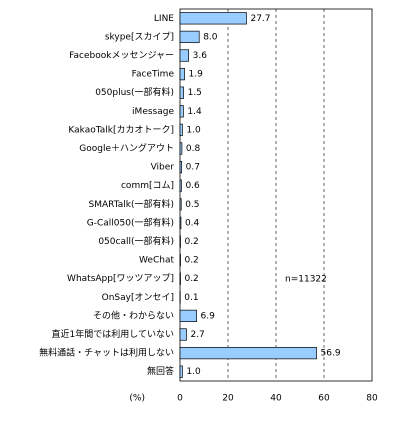 The image size is (410, 421). What do you see at coordinates (193, 168) in the screenshot?
I see `value-label: 0.7` at bounding box center [193, 168].